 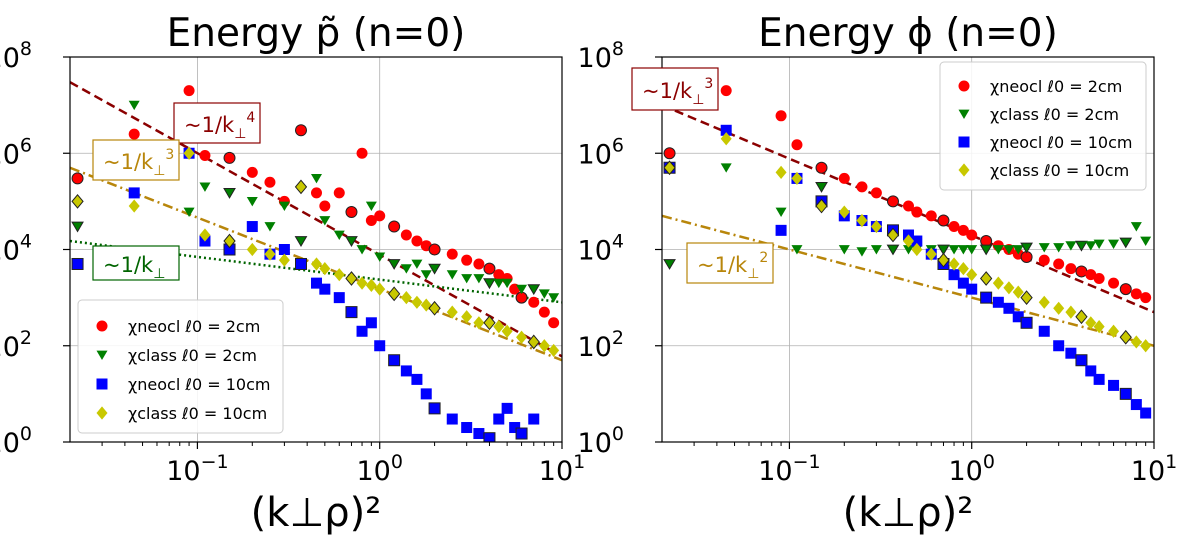 I want to click on y-tick-label: 10⁰, so click(x=16, y=441).